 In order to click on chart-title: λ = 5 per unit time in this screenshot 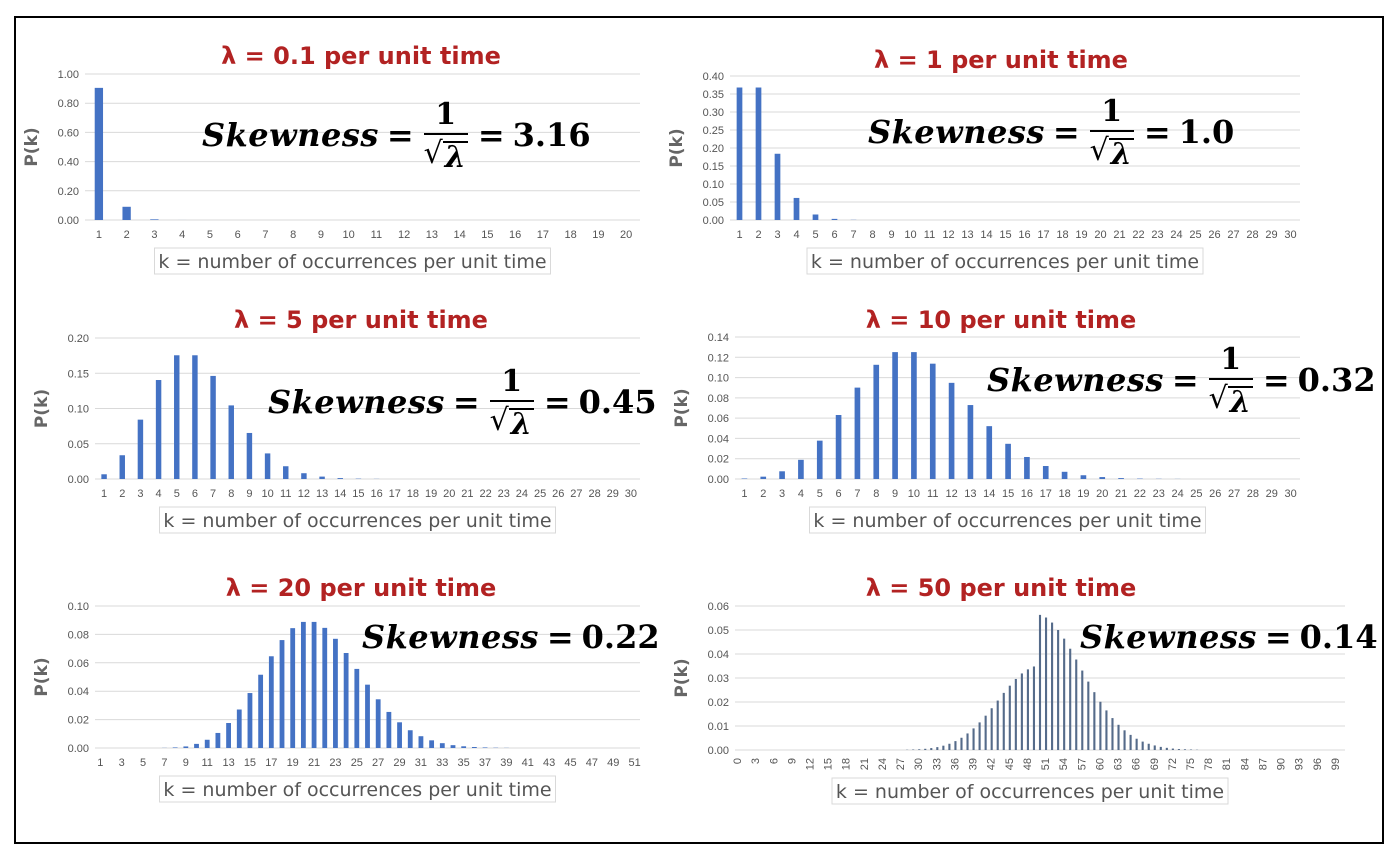, I will do `click(361, 320)`.